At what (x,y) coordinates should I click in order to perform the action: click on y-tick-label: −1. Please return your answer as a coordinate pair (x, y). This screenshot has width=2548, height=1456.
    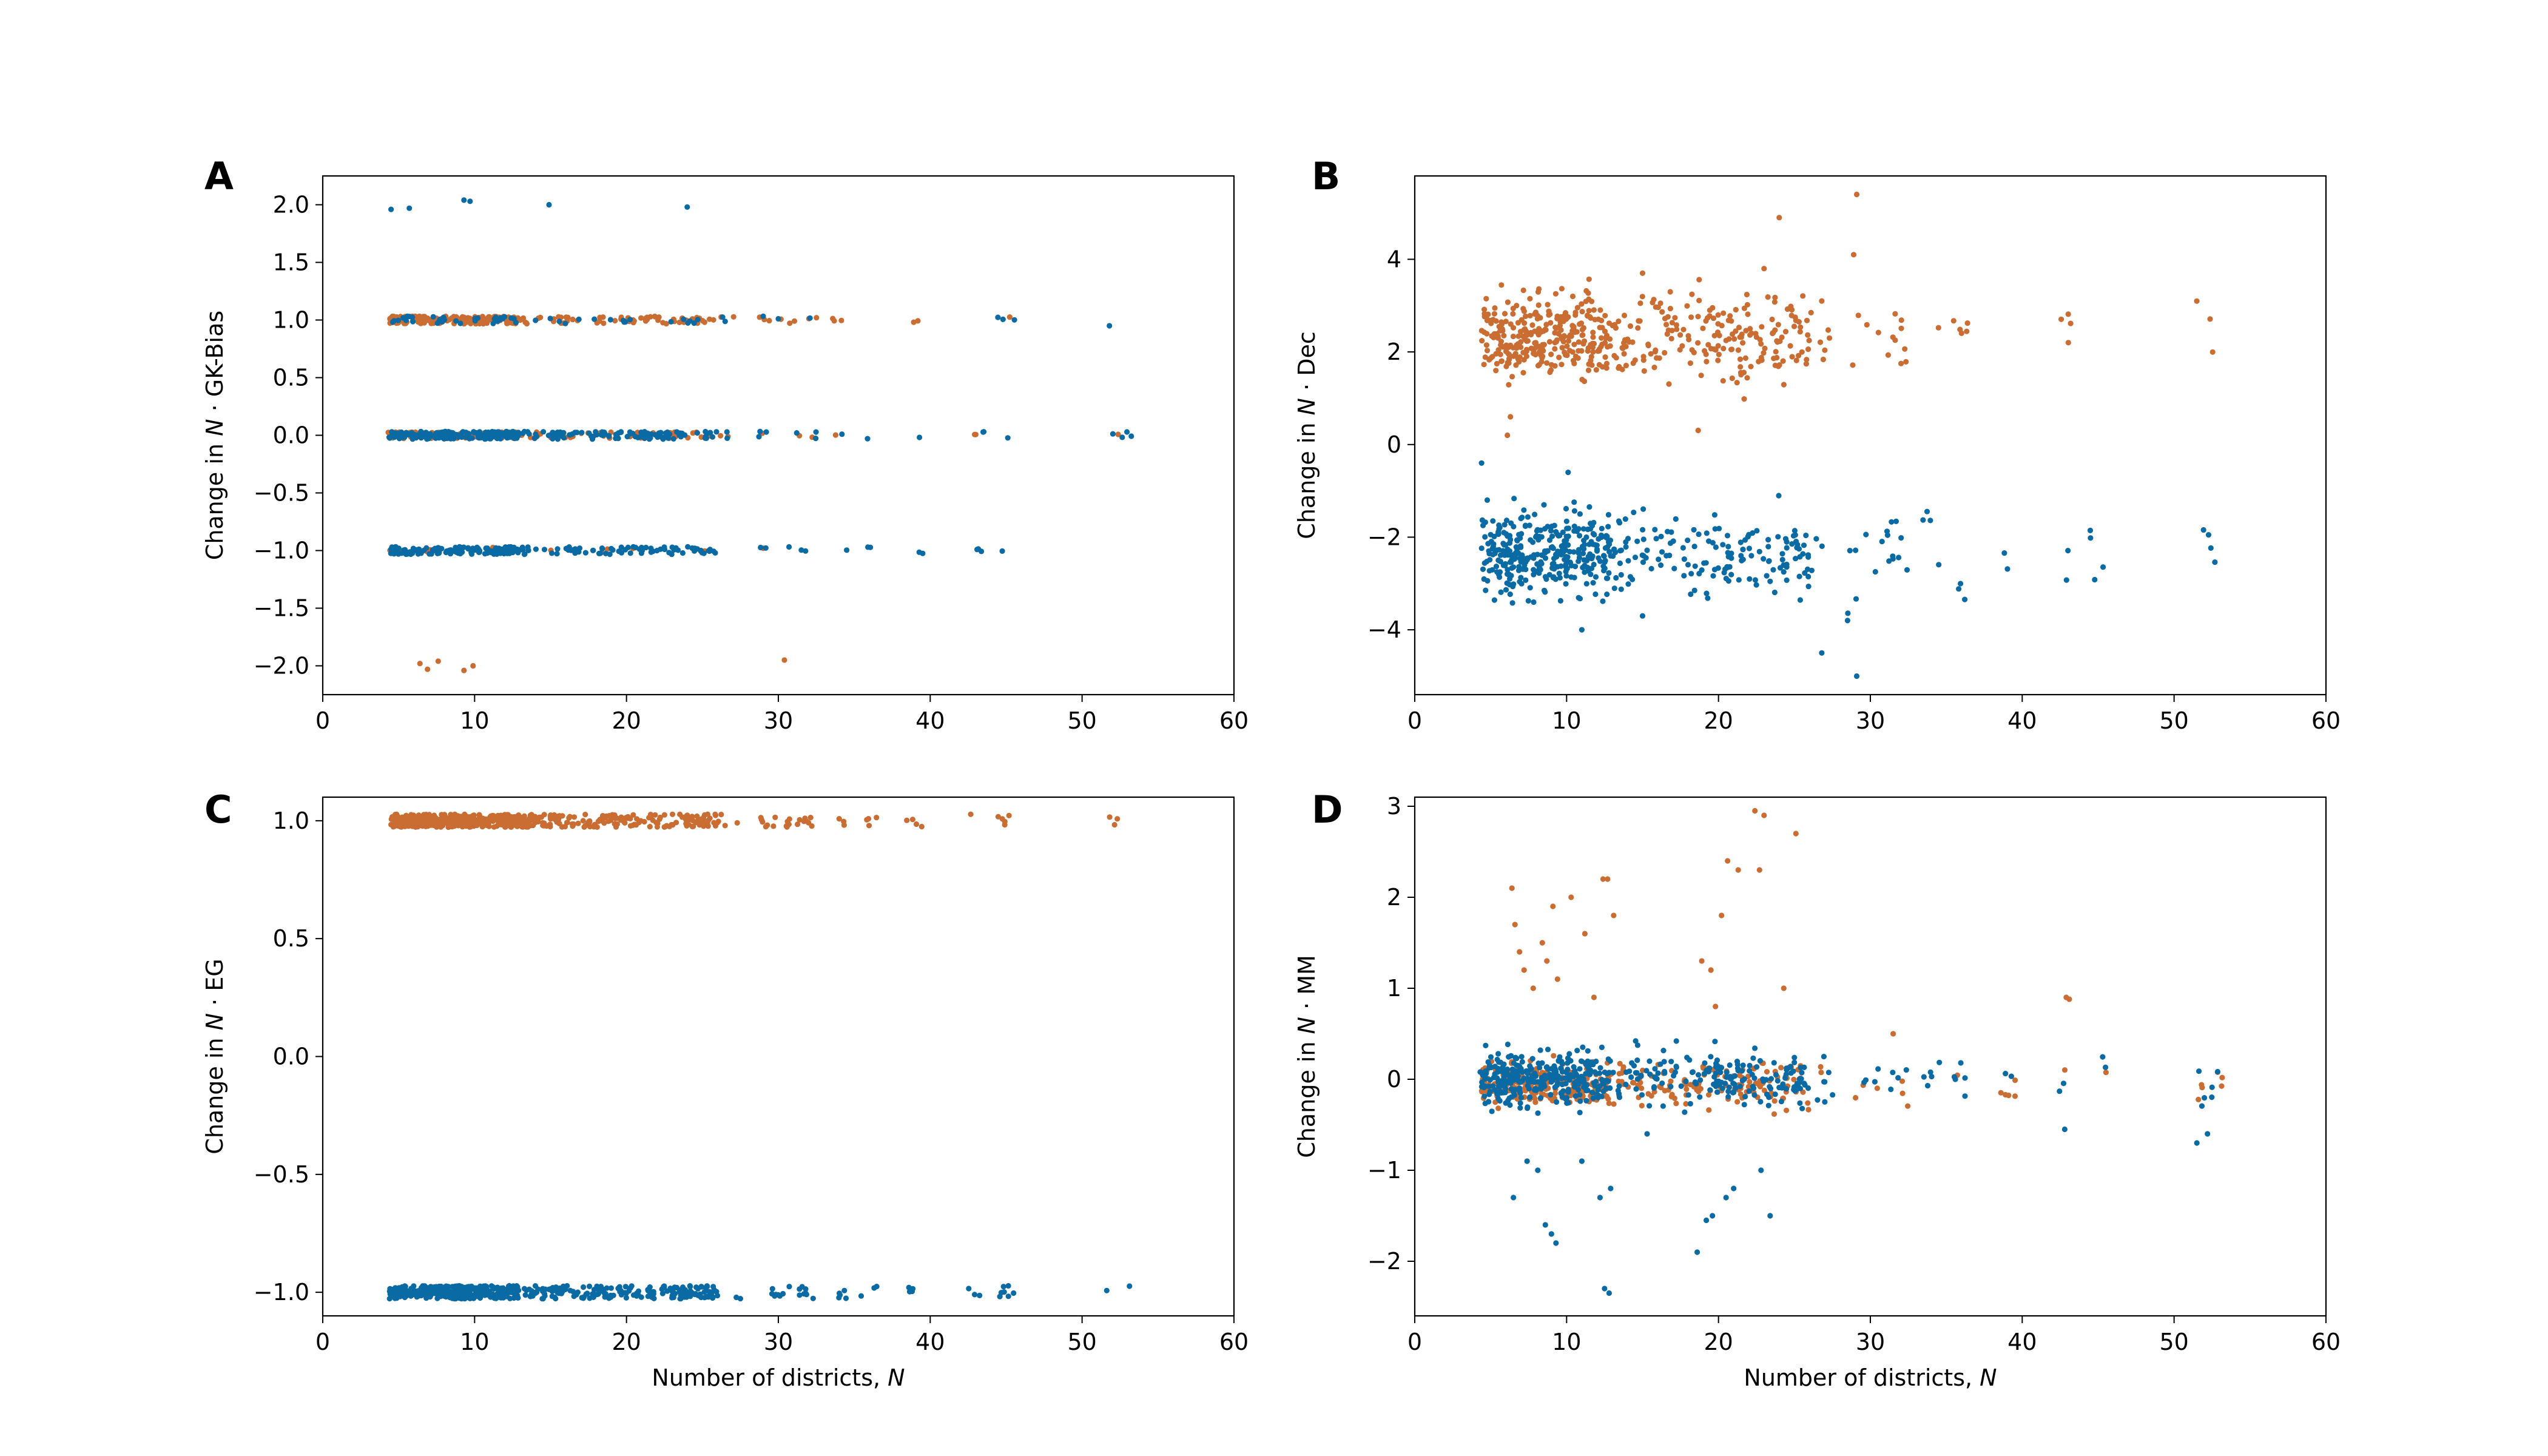
    Looking at the image, I should click on (1384, 1170).